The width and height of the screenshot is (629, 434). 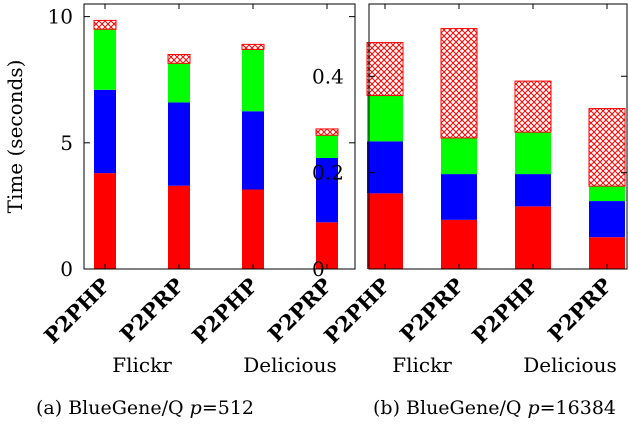 I want to click on panel-1-caption: (b) BlueGene/Q p=16384, so click(x=494, y=408).